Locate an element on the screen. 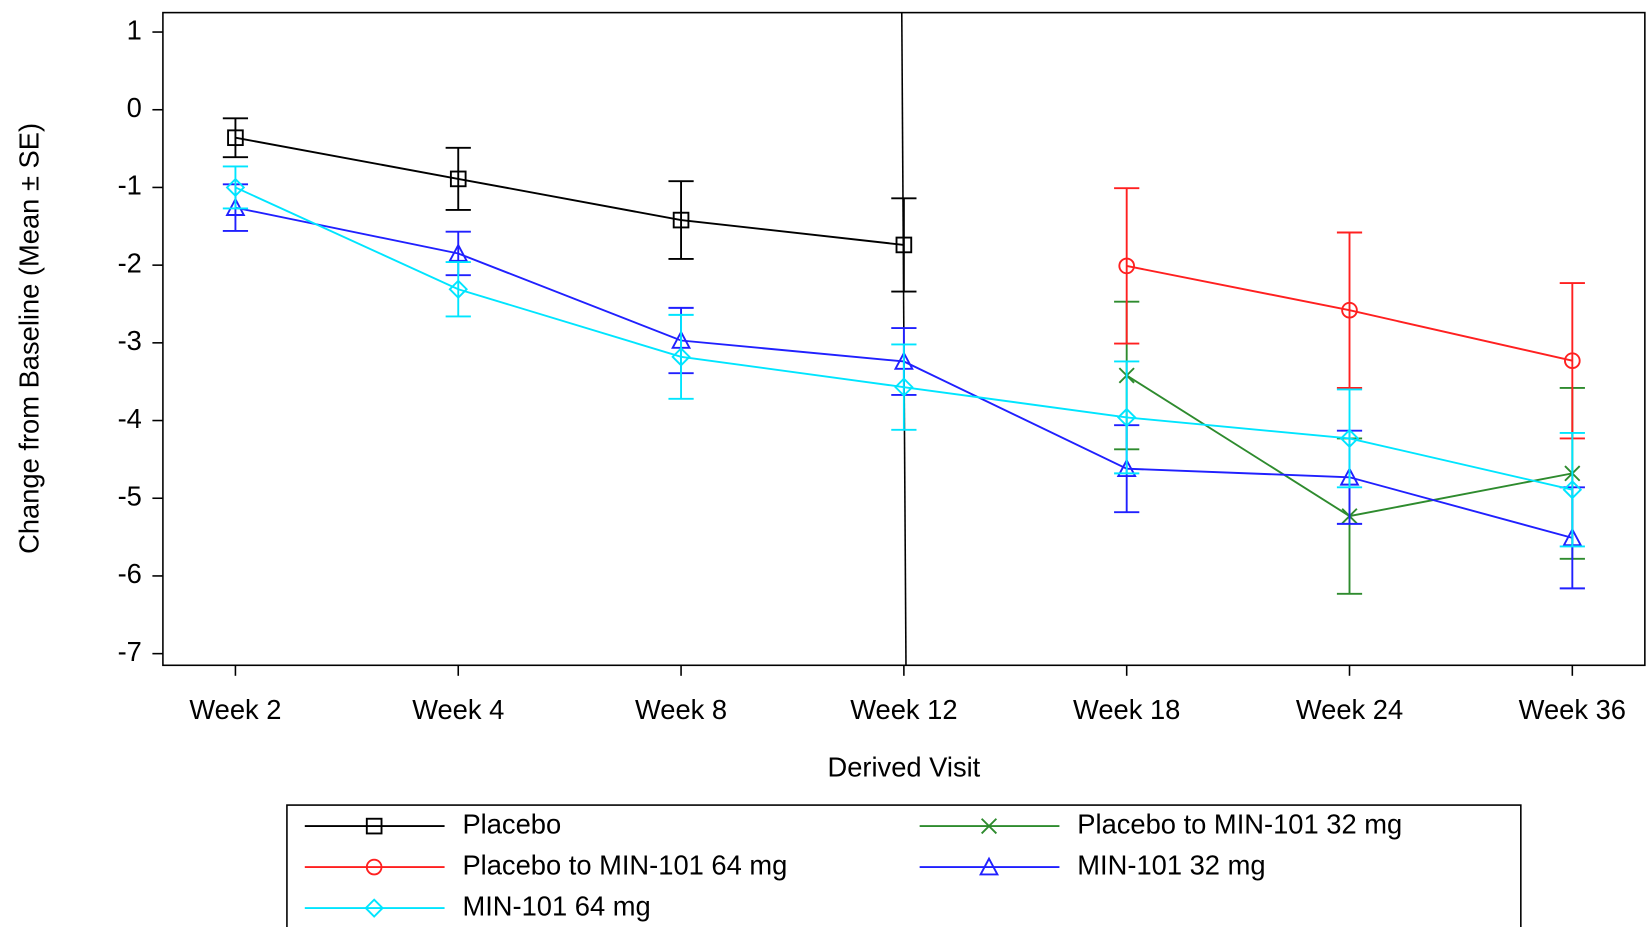 This screenshot has height=927, width=1648. y-tick-label: -7 is located at coordinates (130, 651).